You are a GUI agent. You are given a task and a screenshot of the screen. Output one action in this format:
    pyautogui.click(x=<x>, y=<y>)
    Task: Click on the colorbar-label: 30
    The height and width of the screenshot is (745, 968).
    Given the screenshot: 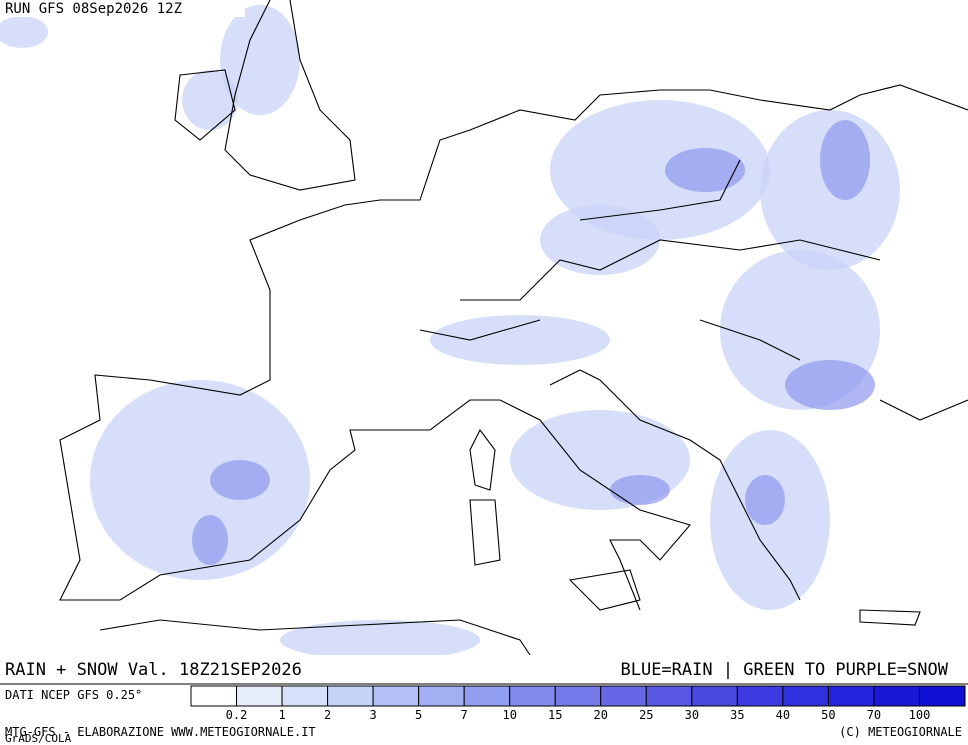 What is the action you would take?
    pyautogui.click(x=692, y=715)
    